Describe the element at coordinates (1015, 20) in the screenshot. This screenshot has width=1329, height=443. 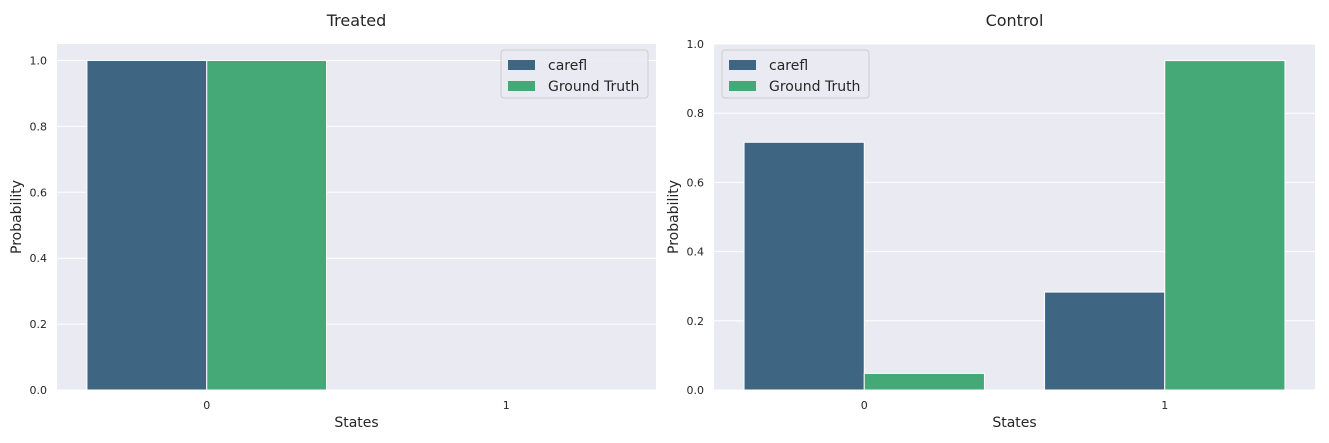
I see `chart-title: Control` at that location.